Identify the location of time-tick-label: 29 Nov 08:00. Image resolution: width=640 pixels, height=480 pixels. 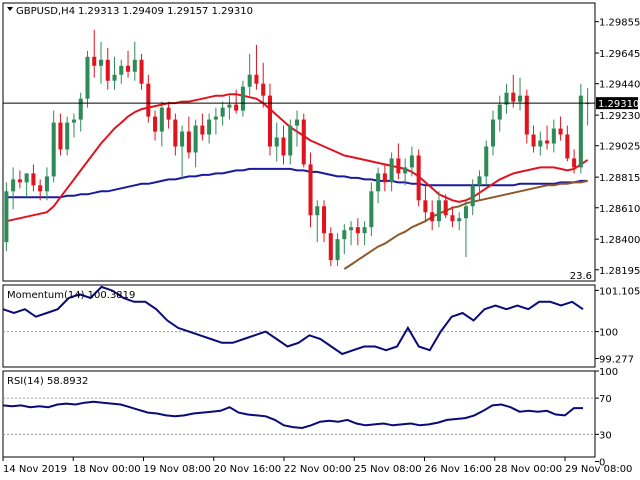
(598, 469).